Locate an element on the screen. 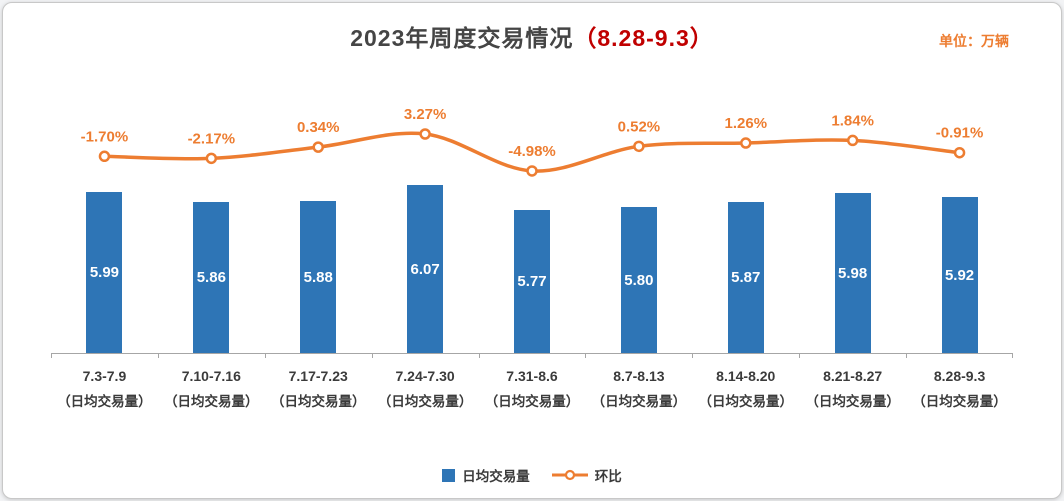 This screenshot has width=1064, height=501. x-label-range: 8.14-8.20 is located at coordinates (746, 376).